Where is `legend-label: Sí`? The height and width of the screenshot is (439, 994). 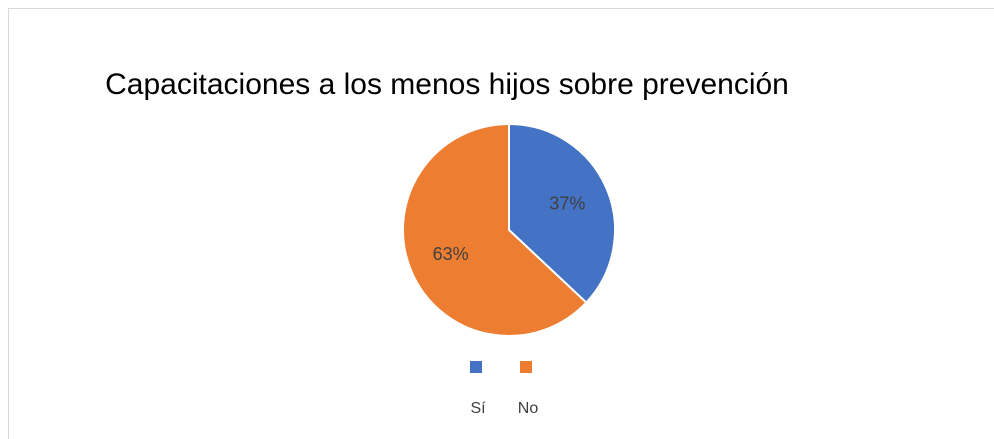 legend-label: Sí is located at coordinates (478, 408).